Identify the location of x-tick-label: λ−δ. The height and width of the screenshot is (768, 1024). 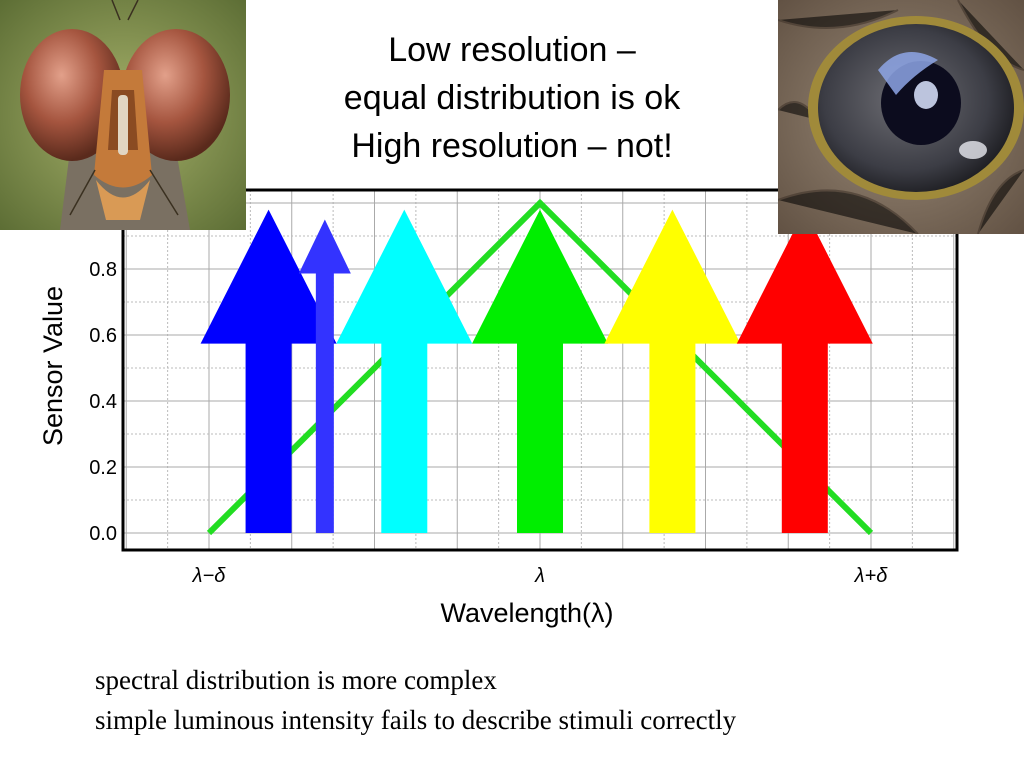
(209, 576).